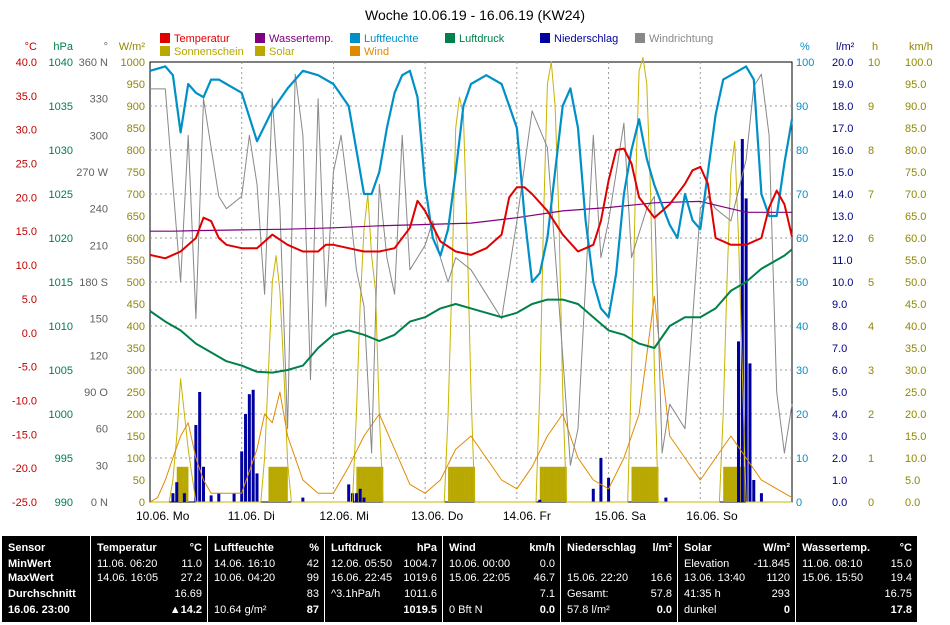 The image size is (950, 625). Describe the element at coordinates (312, 578) in the screenshot. I see `stats-value: 99` at that location.